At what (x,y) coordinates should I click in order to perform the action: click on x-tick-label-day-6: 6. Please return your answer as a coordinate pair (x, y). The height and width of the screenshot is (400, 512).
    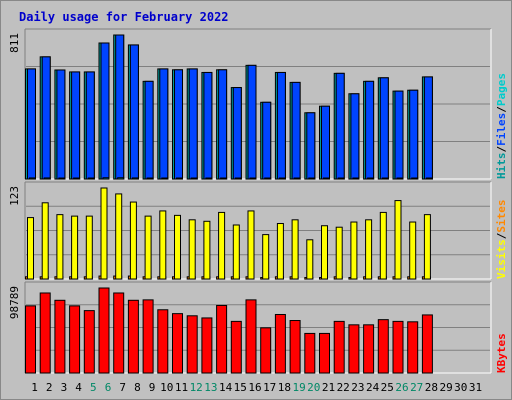
    Looking at the image, I should click on (108, 387).